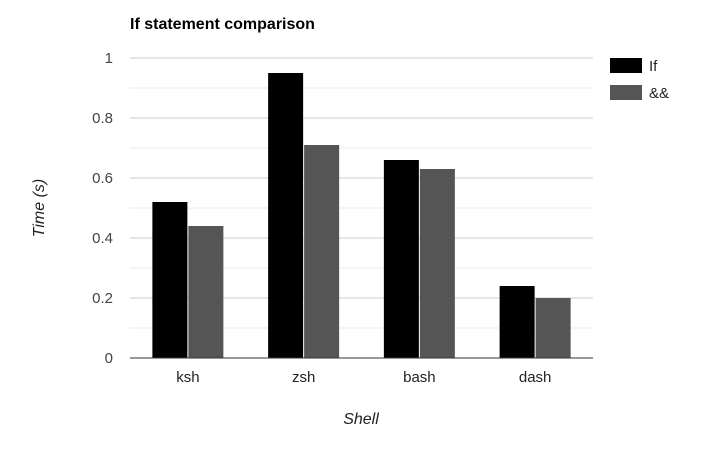  I want to click on legend-label: &&, so click(659, 93).